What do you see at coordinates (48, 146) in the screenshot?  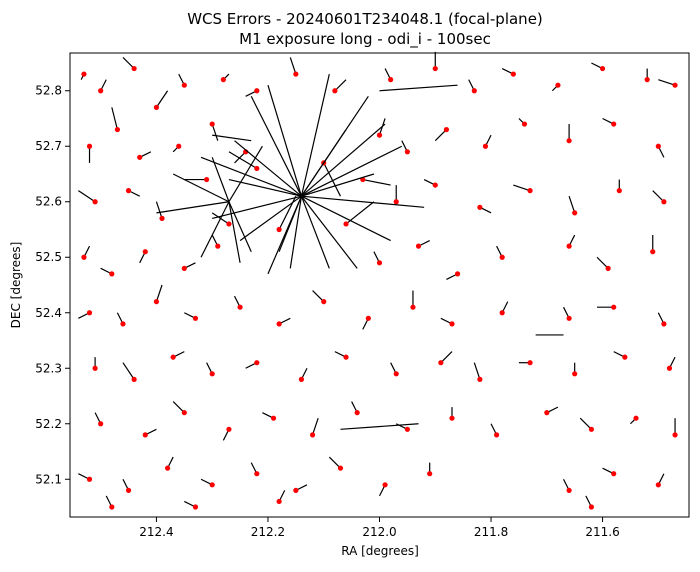 I see `y-tick-label: 52.7` at bounding box center [48, 146].